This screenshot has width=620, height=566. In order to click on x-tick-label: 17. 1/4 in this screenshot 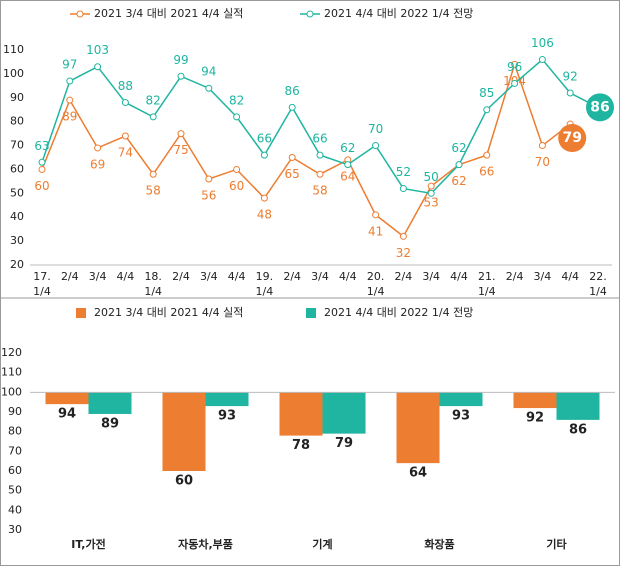, I will do `click(42, 284)`.